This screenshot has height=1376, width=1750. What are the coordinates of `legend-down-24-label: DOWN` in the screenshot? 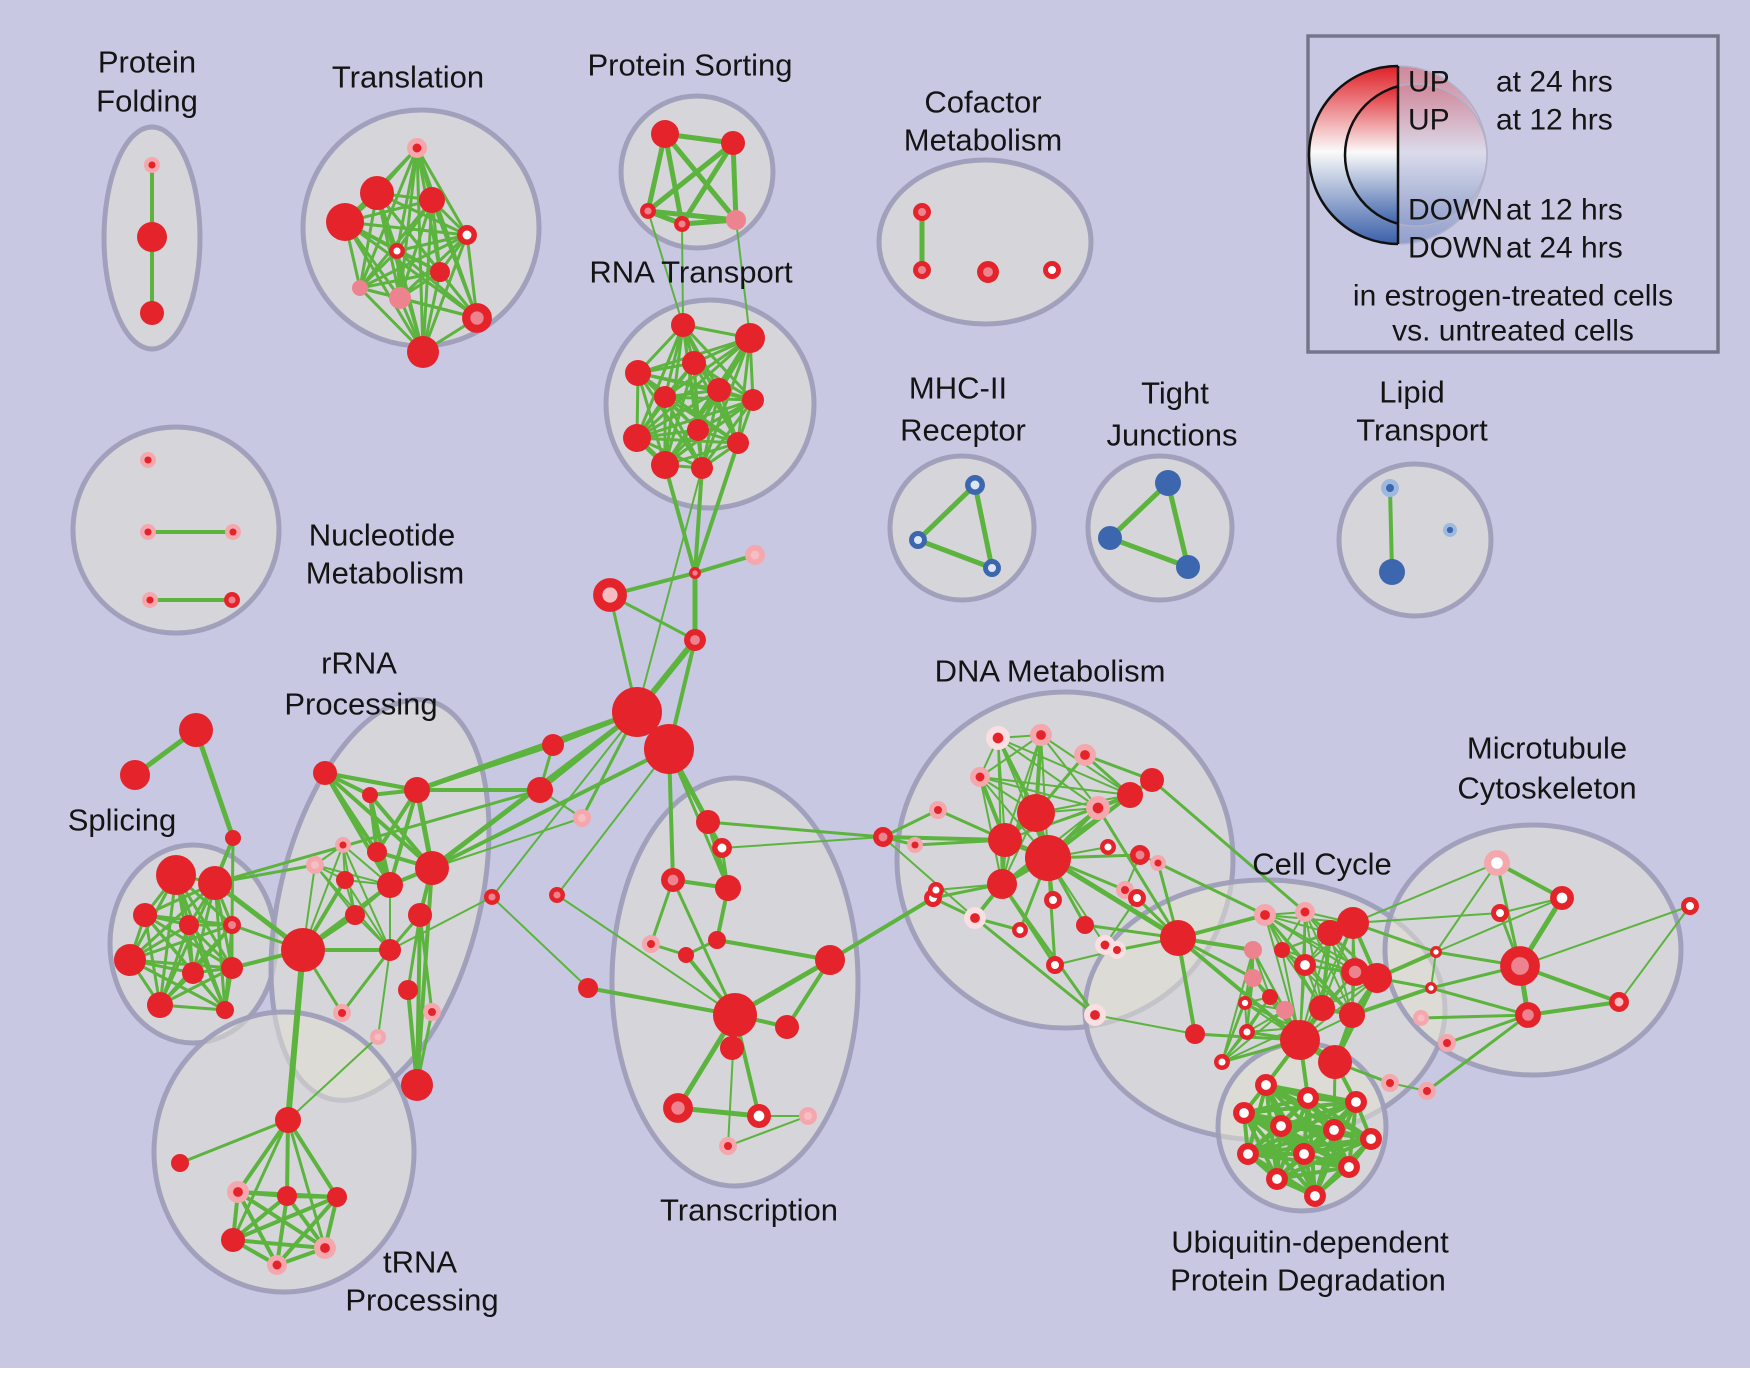 It's located at (1455, 248).